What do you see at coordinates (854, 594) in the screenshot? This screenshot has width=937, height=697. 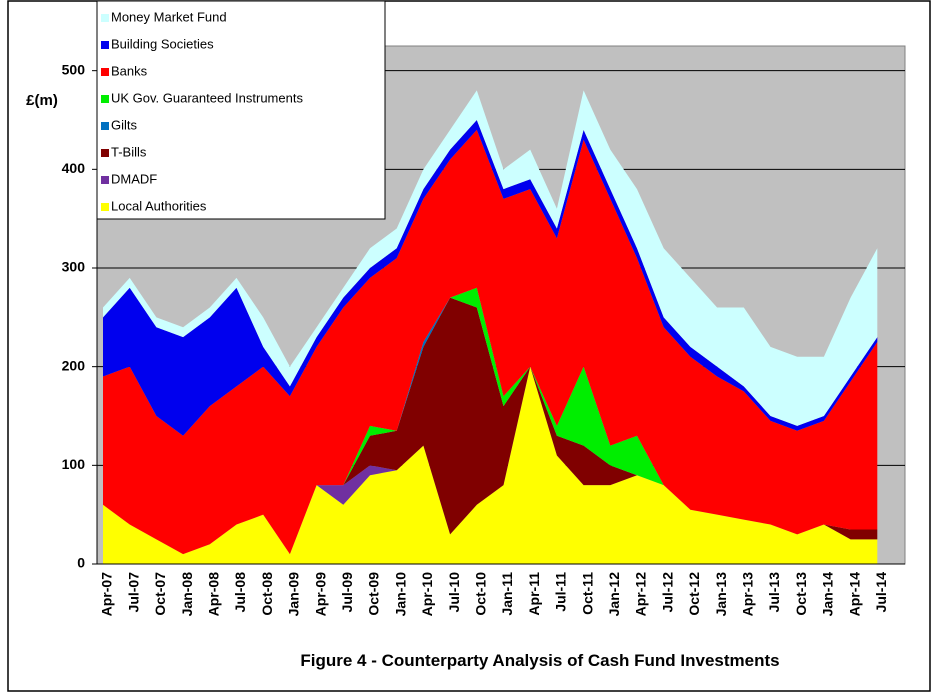 I see `x-tick-label: Apr-14` at bounding box center [854, 594].